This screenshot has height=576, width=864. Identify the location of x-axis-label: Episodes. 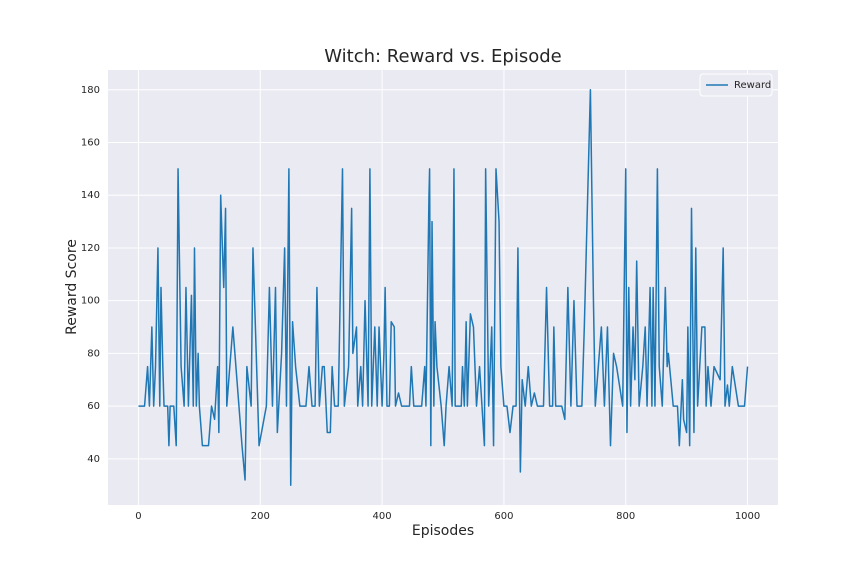
(443, 531).